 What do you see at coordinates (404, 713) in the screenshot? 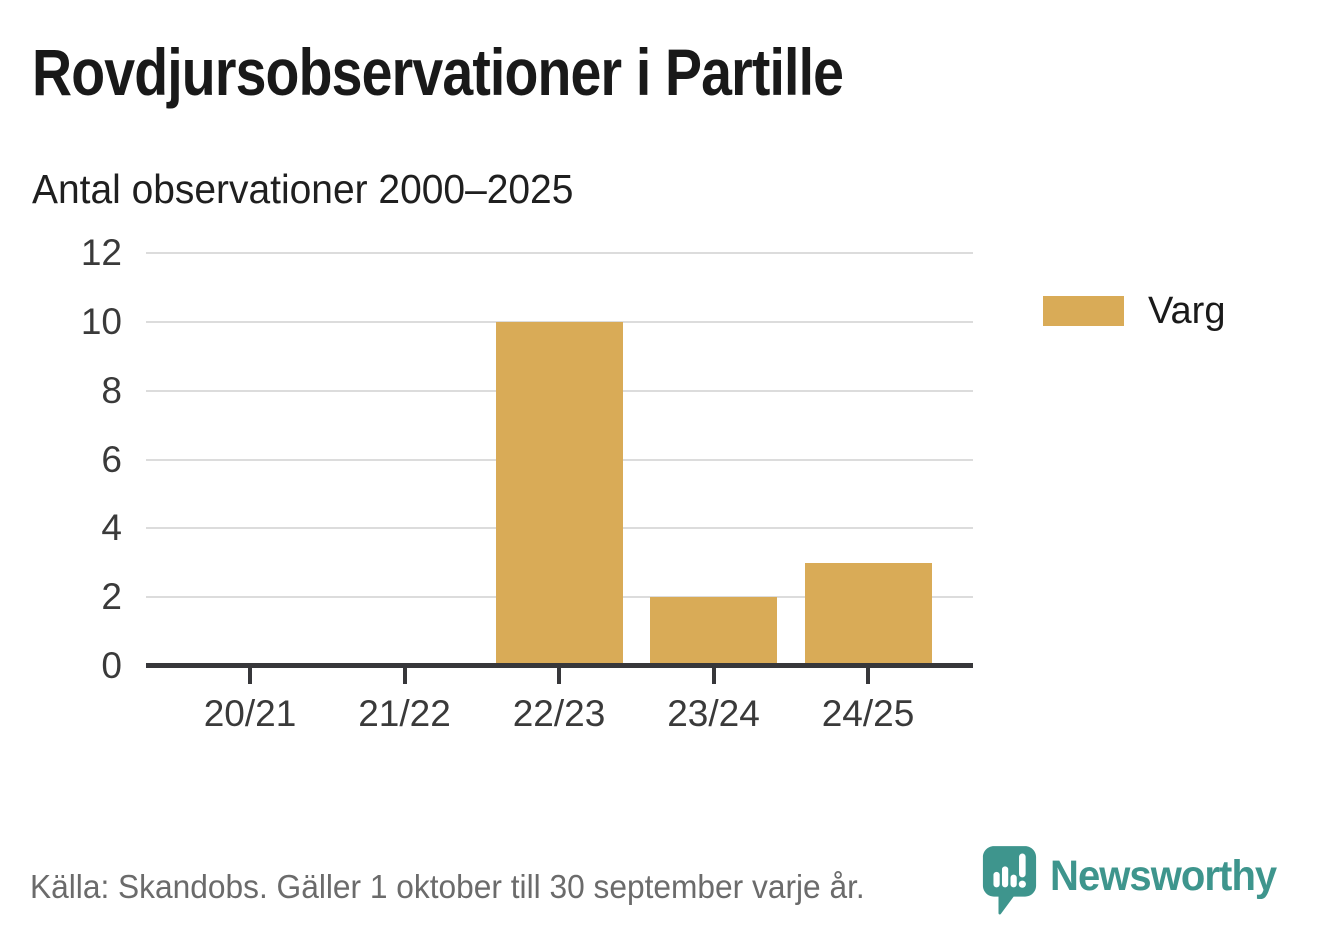
I see `x-axis-label-21-22: 21/22` at bounding box center [404, 713].